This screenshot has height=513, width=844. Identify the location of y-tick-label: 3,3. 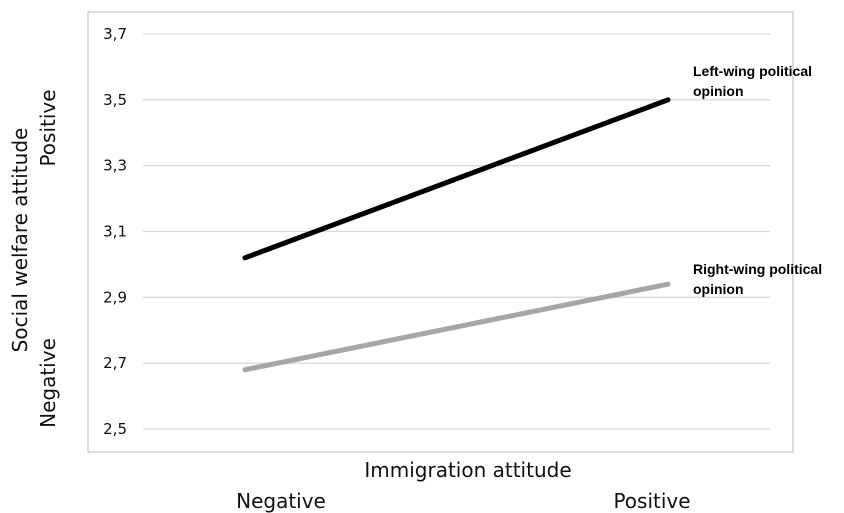
(115, 166).